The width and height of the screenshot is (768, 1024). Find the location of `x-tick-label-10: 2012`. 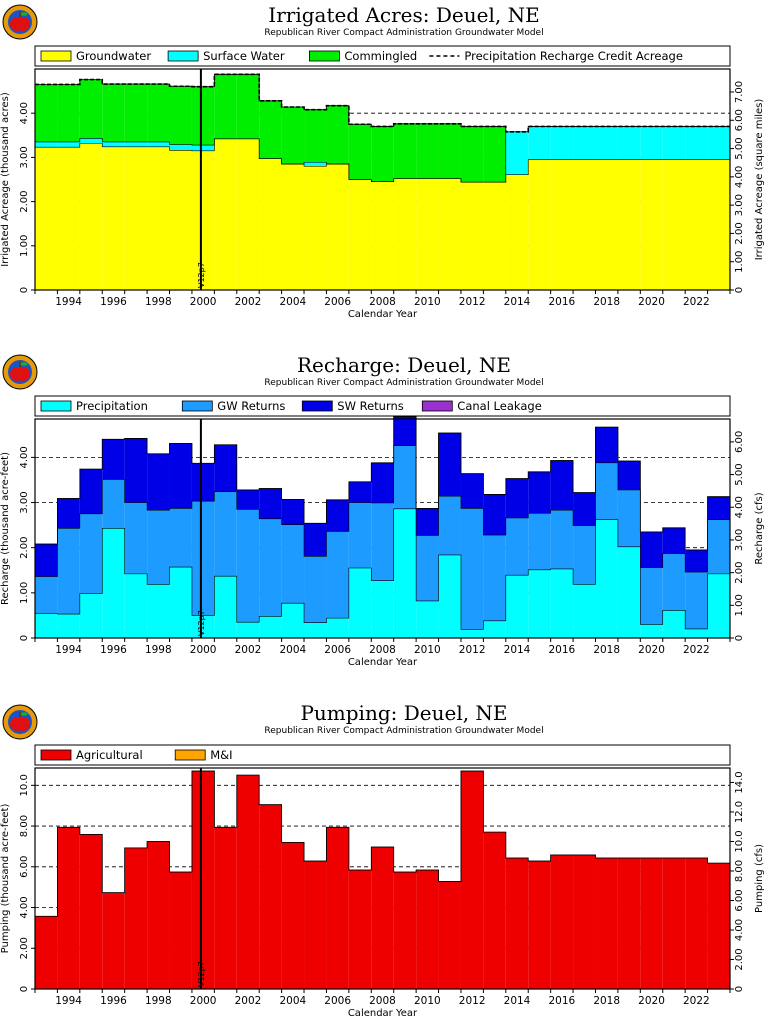

x-tick-label-10: 2012 is located at coordinates (472, 650).